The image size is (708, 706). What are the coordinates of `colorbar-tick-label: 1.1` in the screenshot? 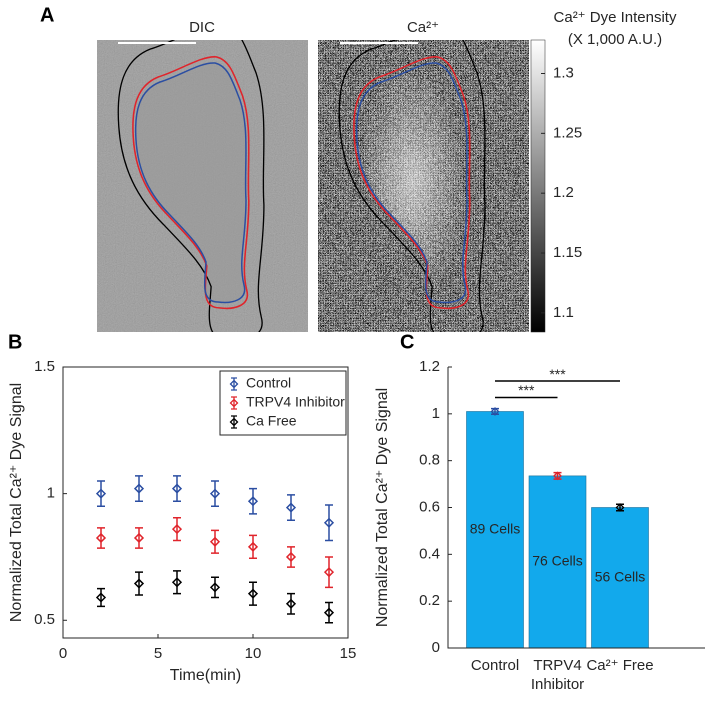 It's located at (563, 312).